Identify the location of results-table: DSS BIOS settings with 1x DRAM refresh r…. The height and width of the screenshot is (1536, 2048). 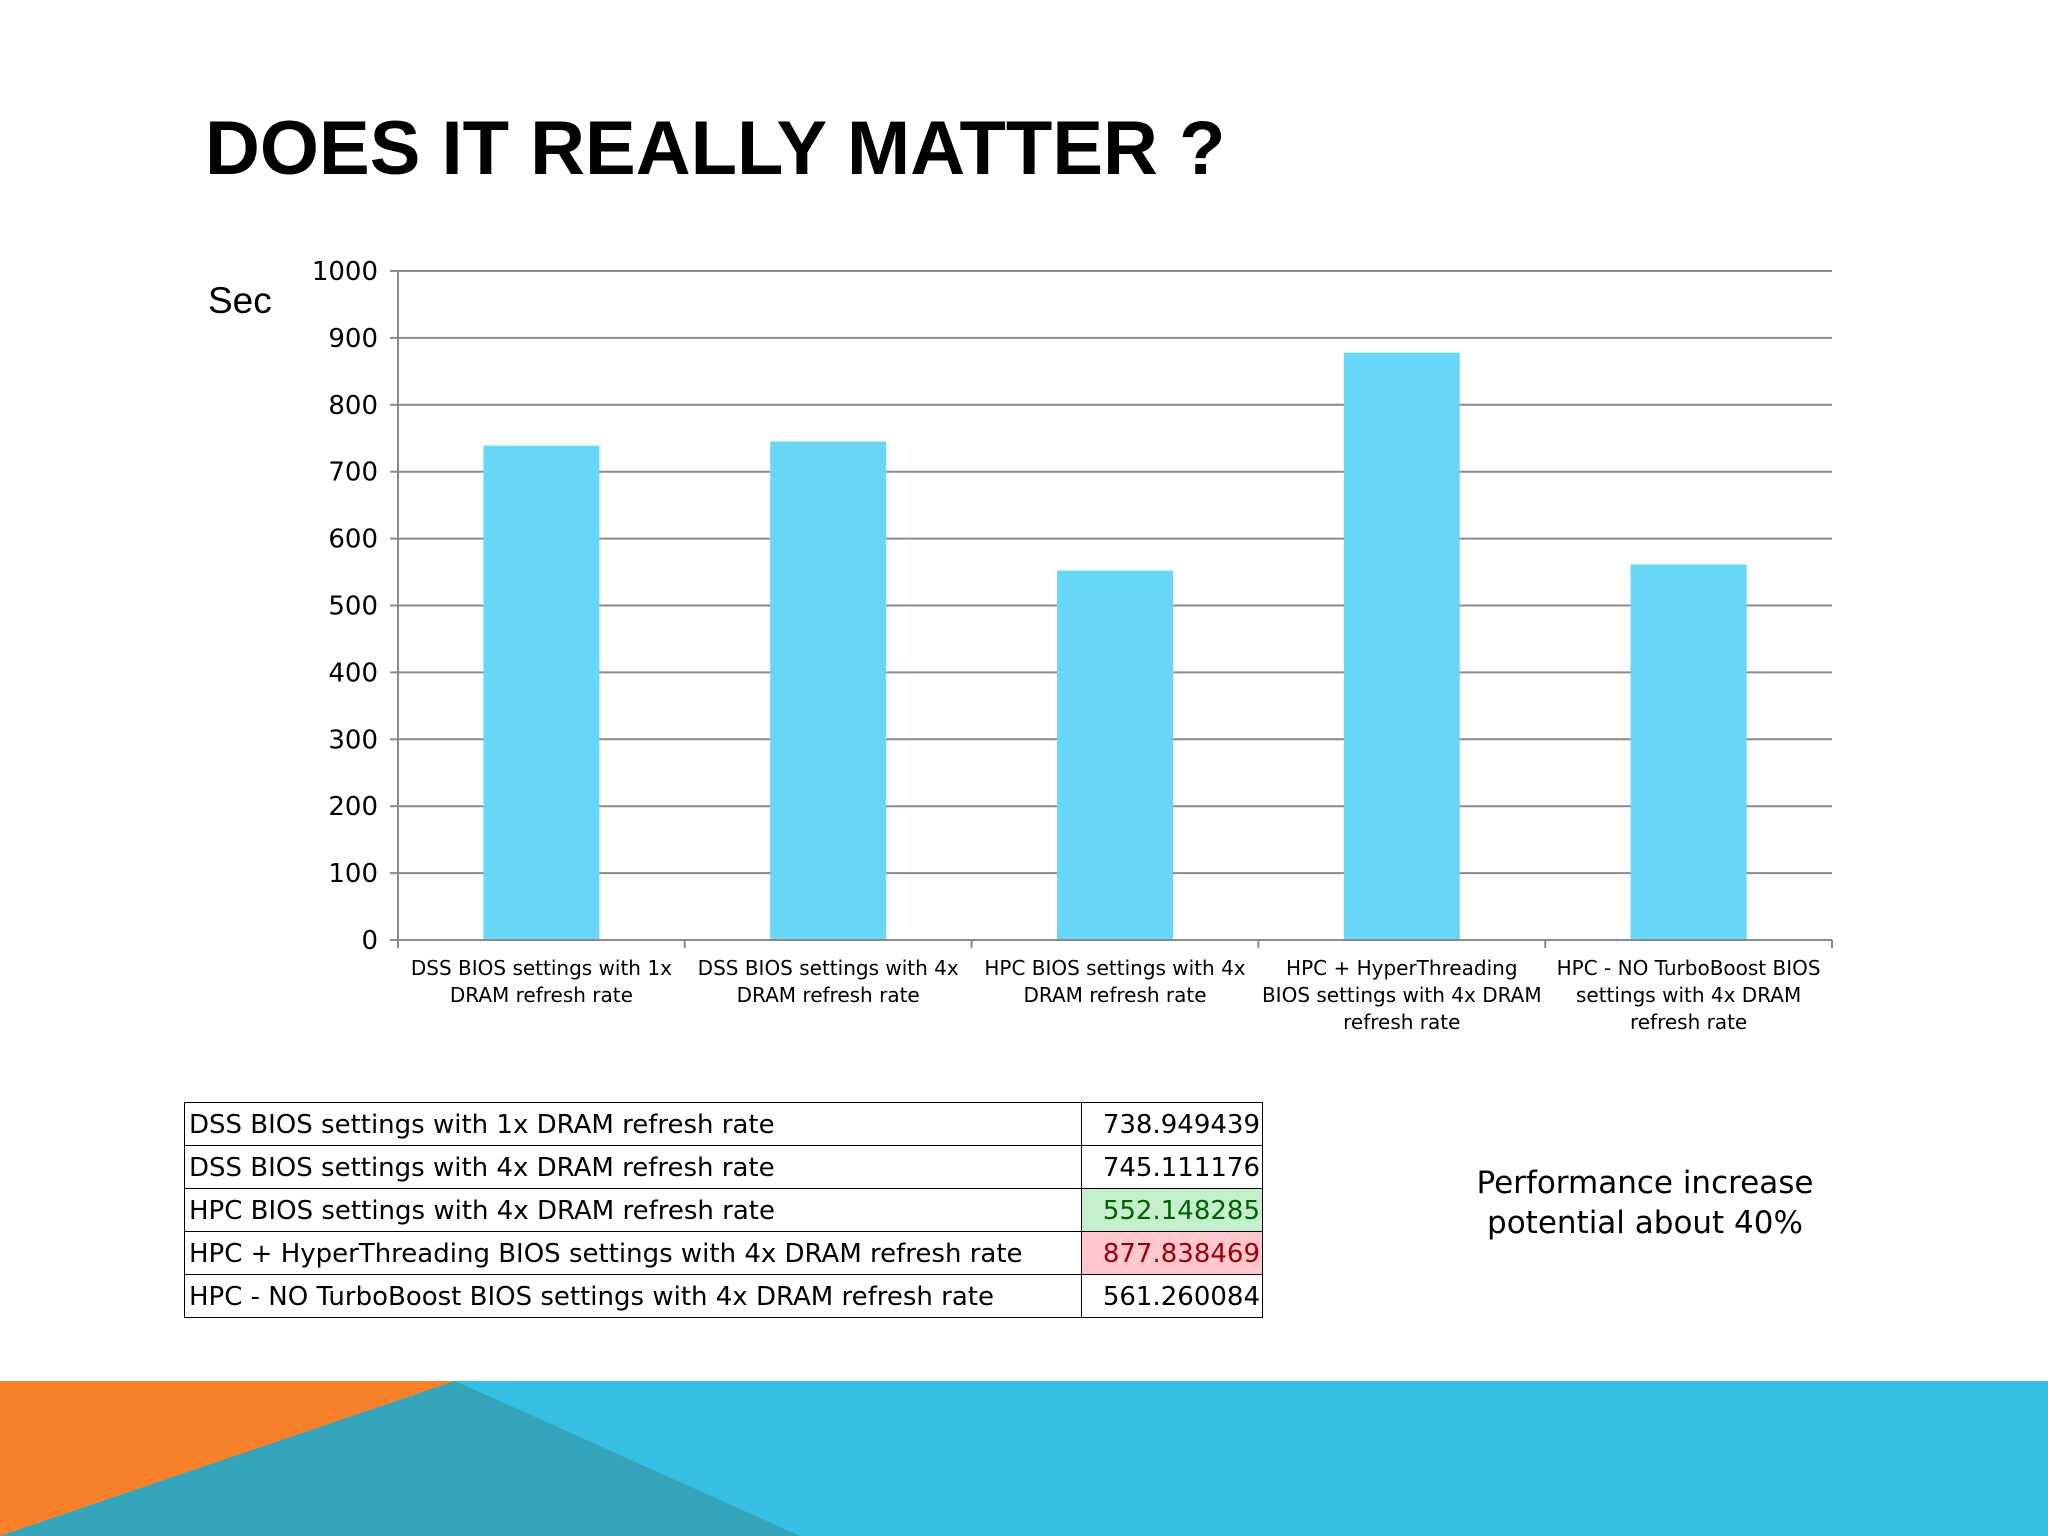
(723, 1210).